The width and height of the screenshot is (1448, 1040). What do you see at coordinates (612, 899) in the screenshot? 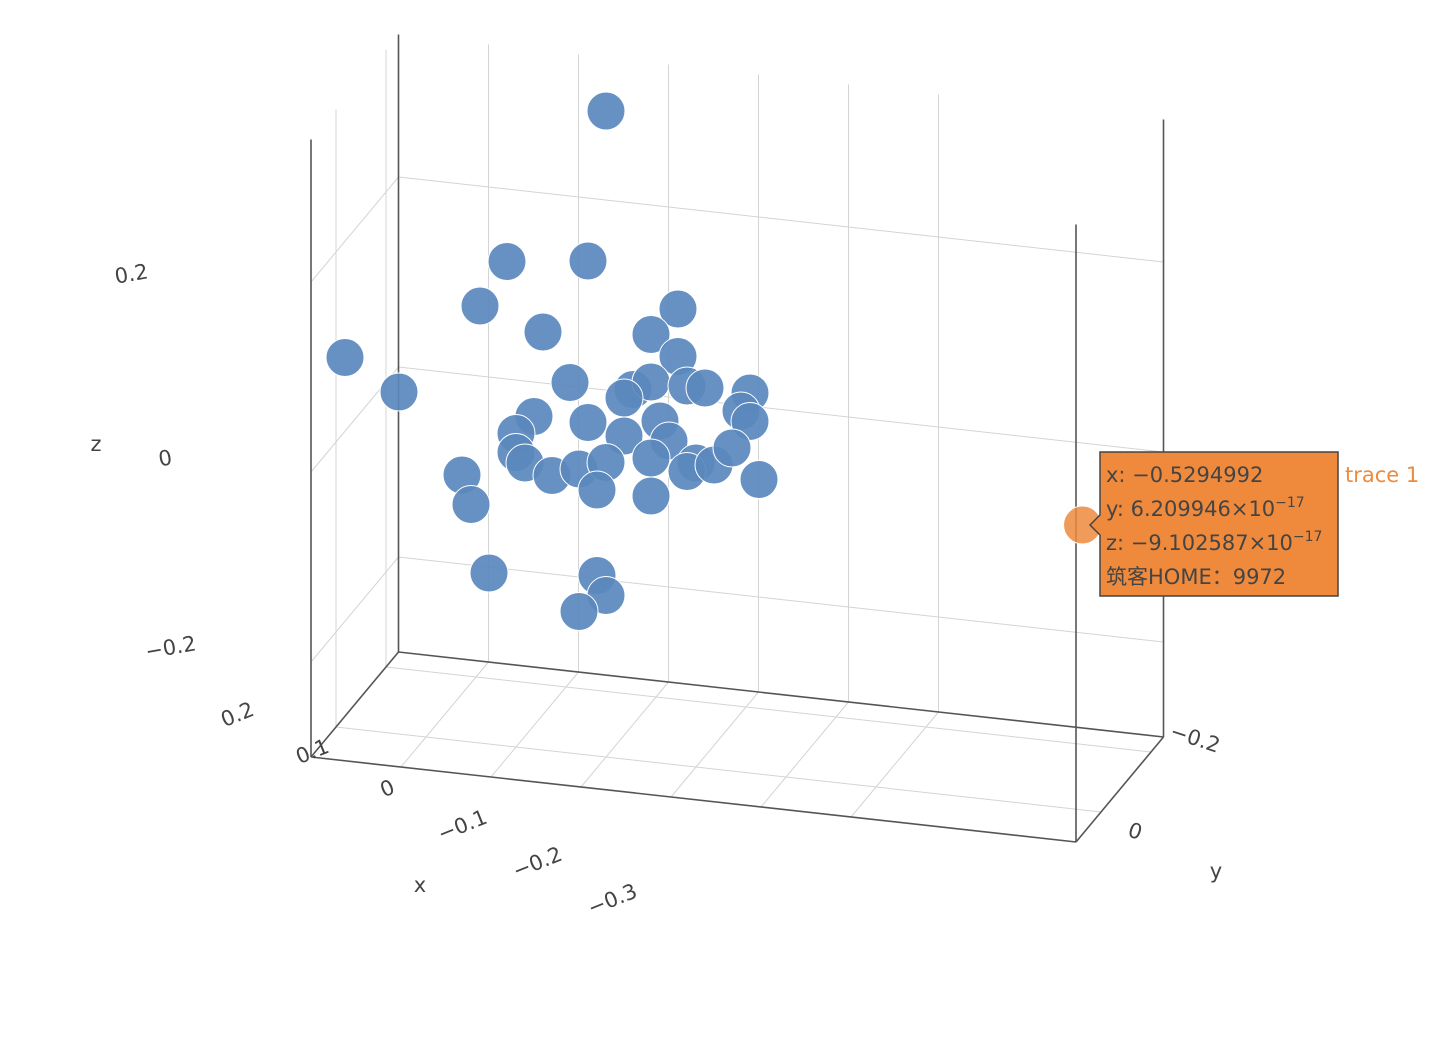
I see `x-tick-label: −0.3` at bounding box center [612, 899].